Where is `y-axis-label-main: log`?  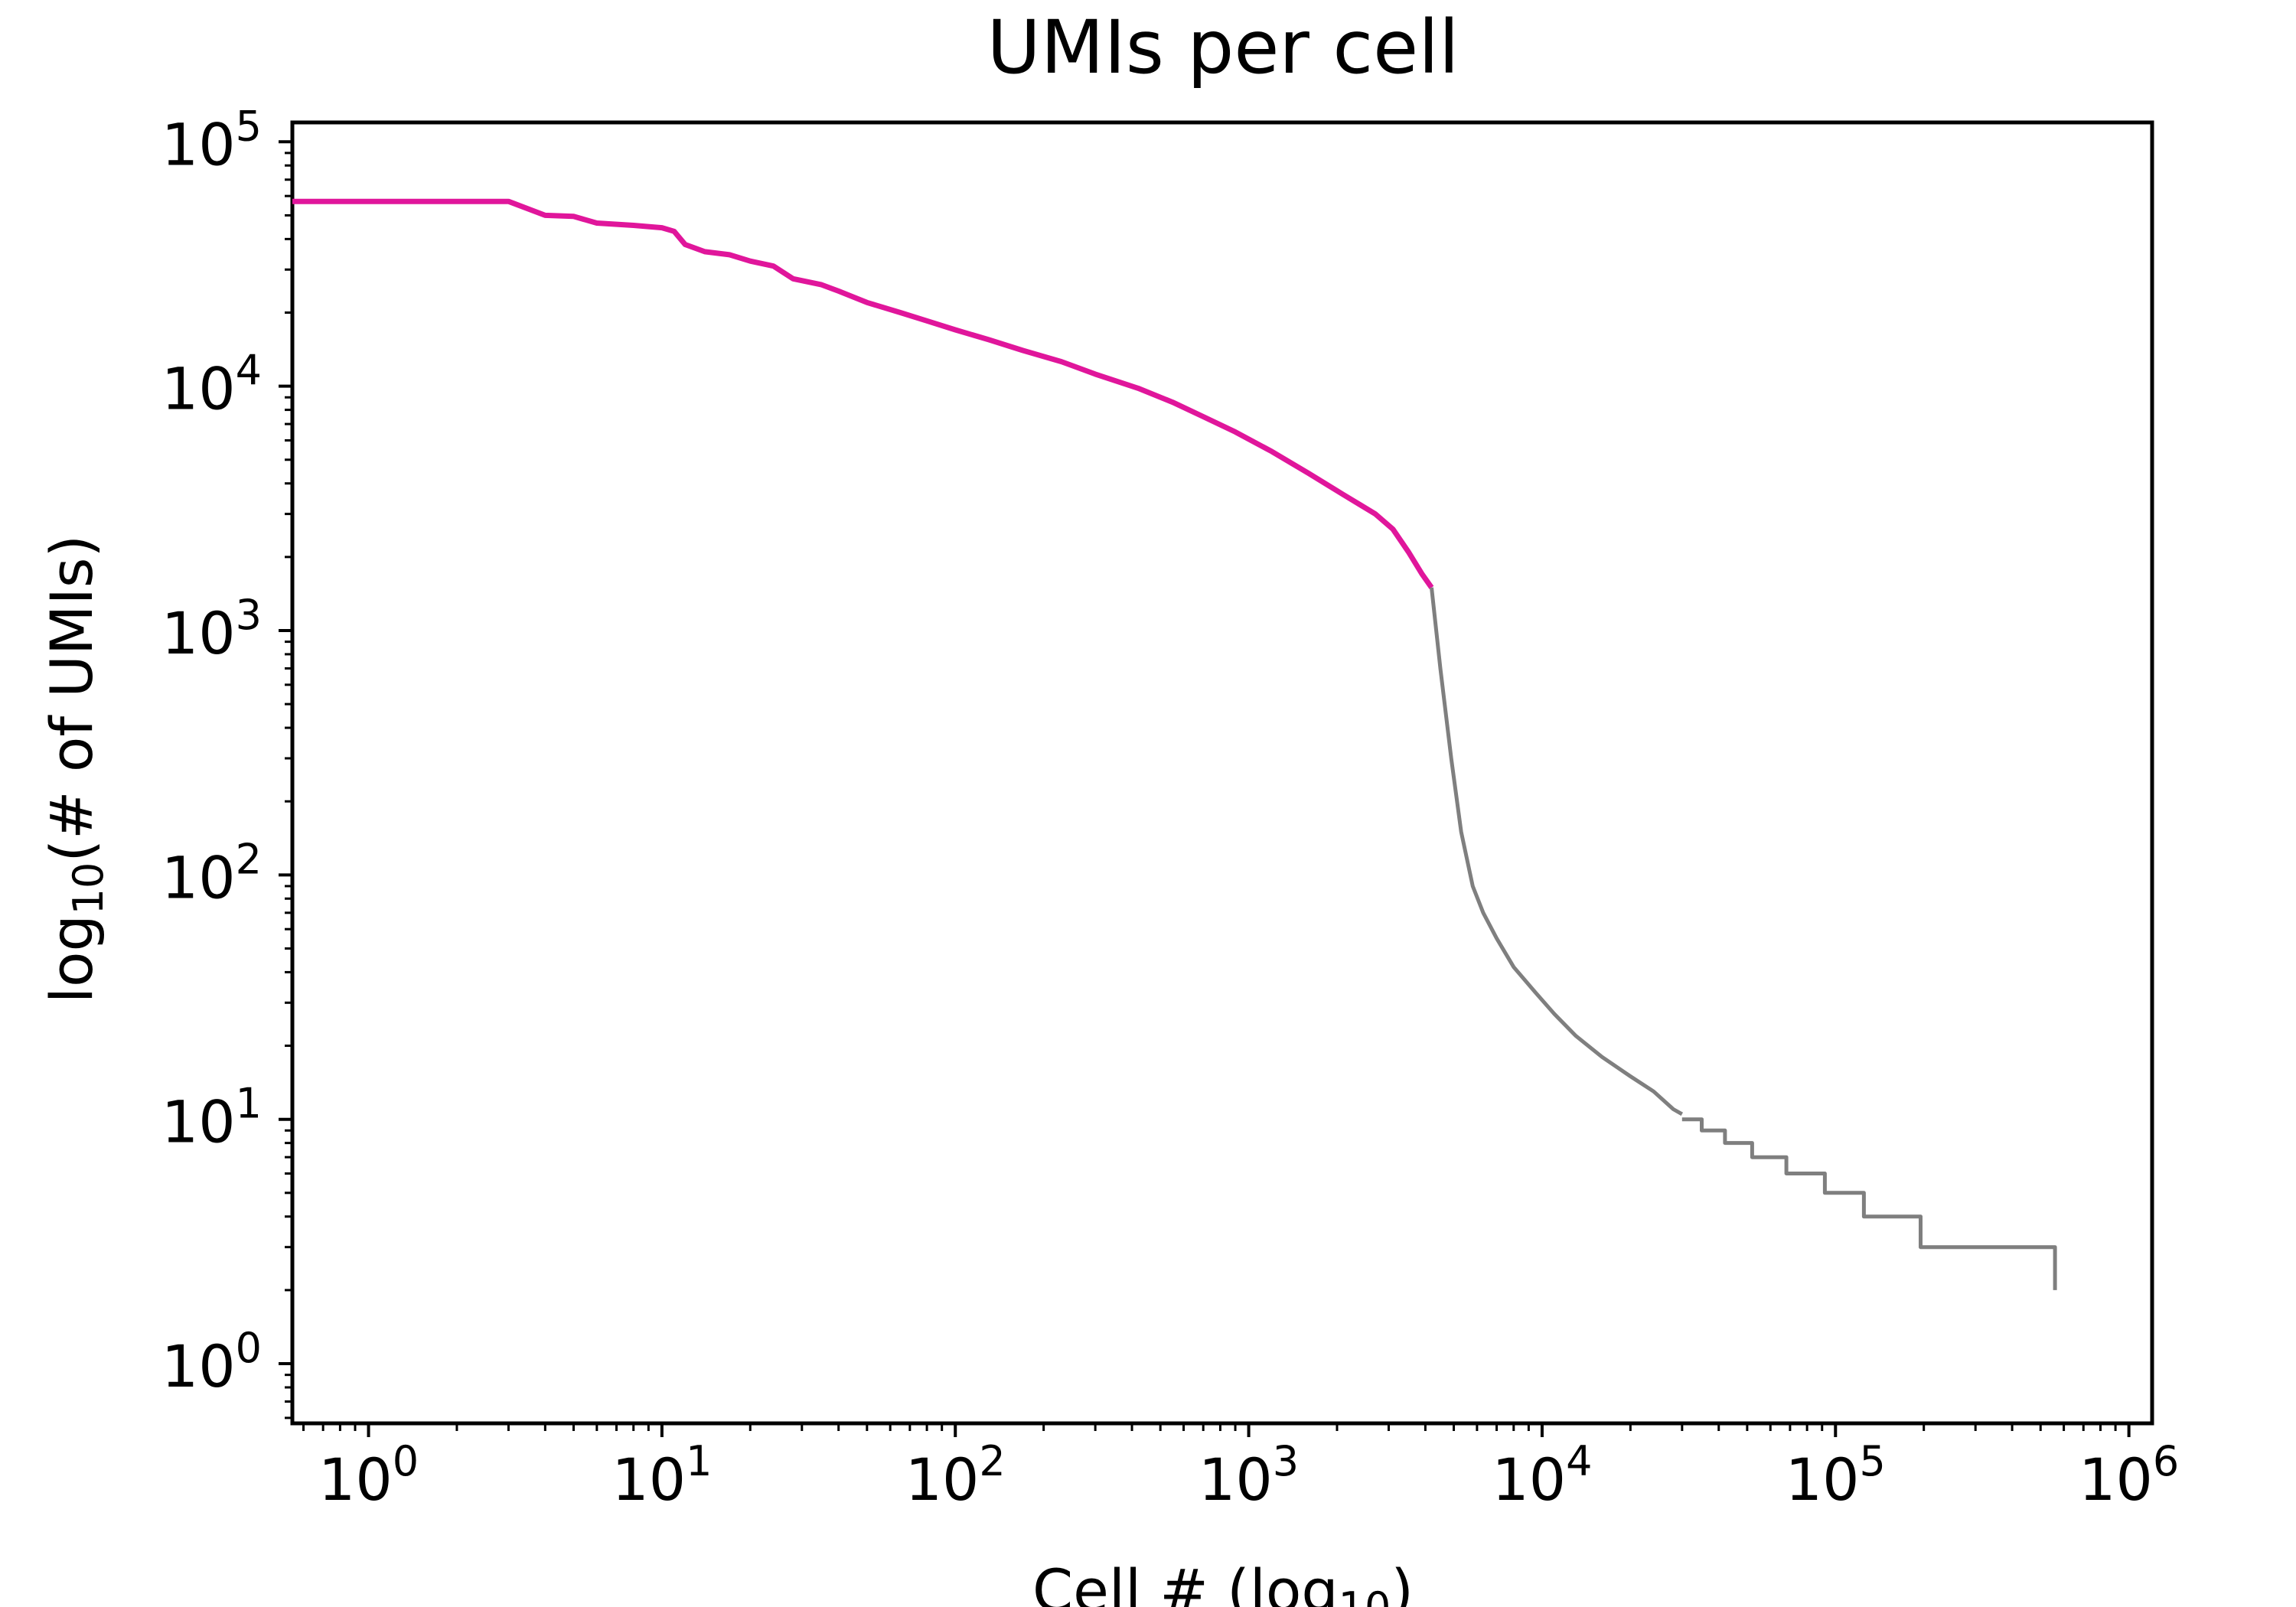 y-axis-label-main: log is located at coordinates (72, 958).